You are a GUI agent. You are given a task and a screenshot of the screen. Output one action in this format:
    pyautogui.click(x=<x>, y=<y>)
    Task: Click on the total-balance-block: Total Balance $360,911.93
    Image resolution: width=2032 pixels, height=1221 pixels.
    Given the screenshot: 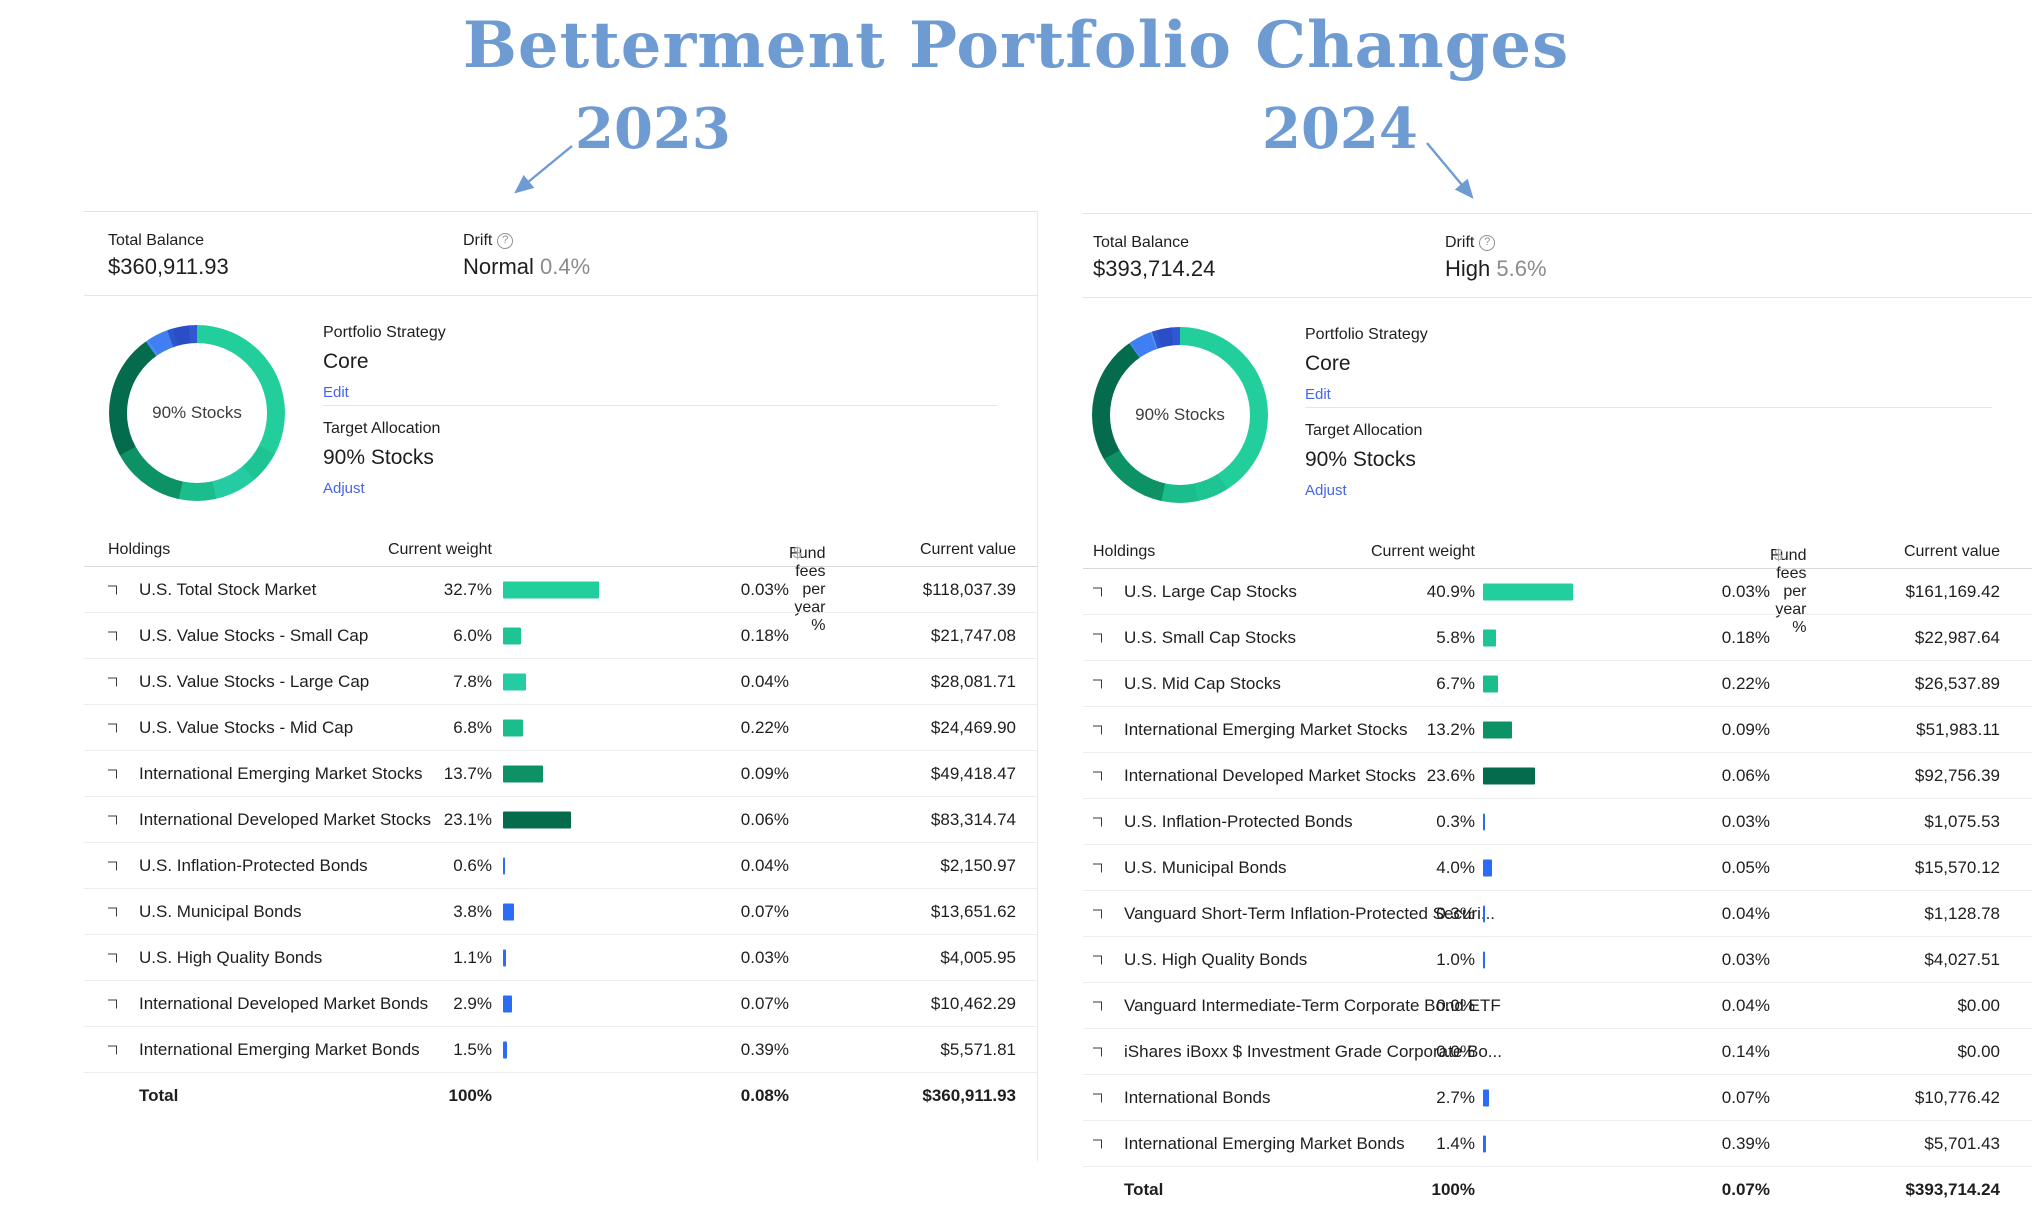 What is the action you would take?
    pyautogui.click(x=168, y=256)
    